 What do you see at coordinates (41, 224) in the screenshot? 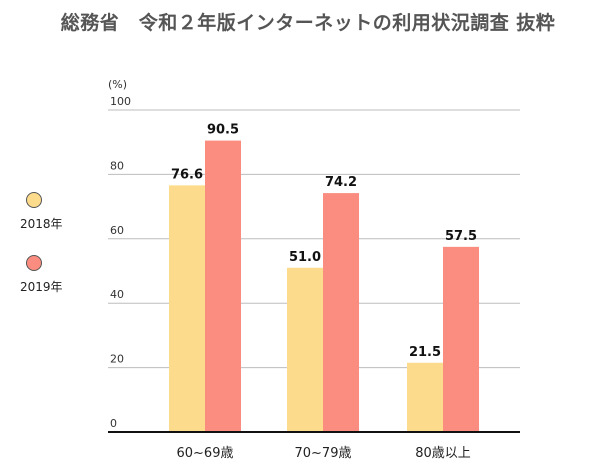
I see `legend-label-2018: 2018年` at bounding box center [41, 224].